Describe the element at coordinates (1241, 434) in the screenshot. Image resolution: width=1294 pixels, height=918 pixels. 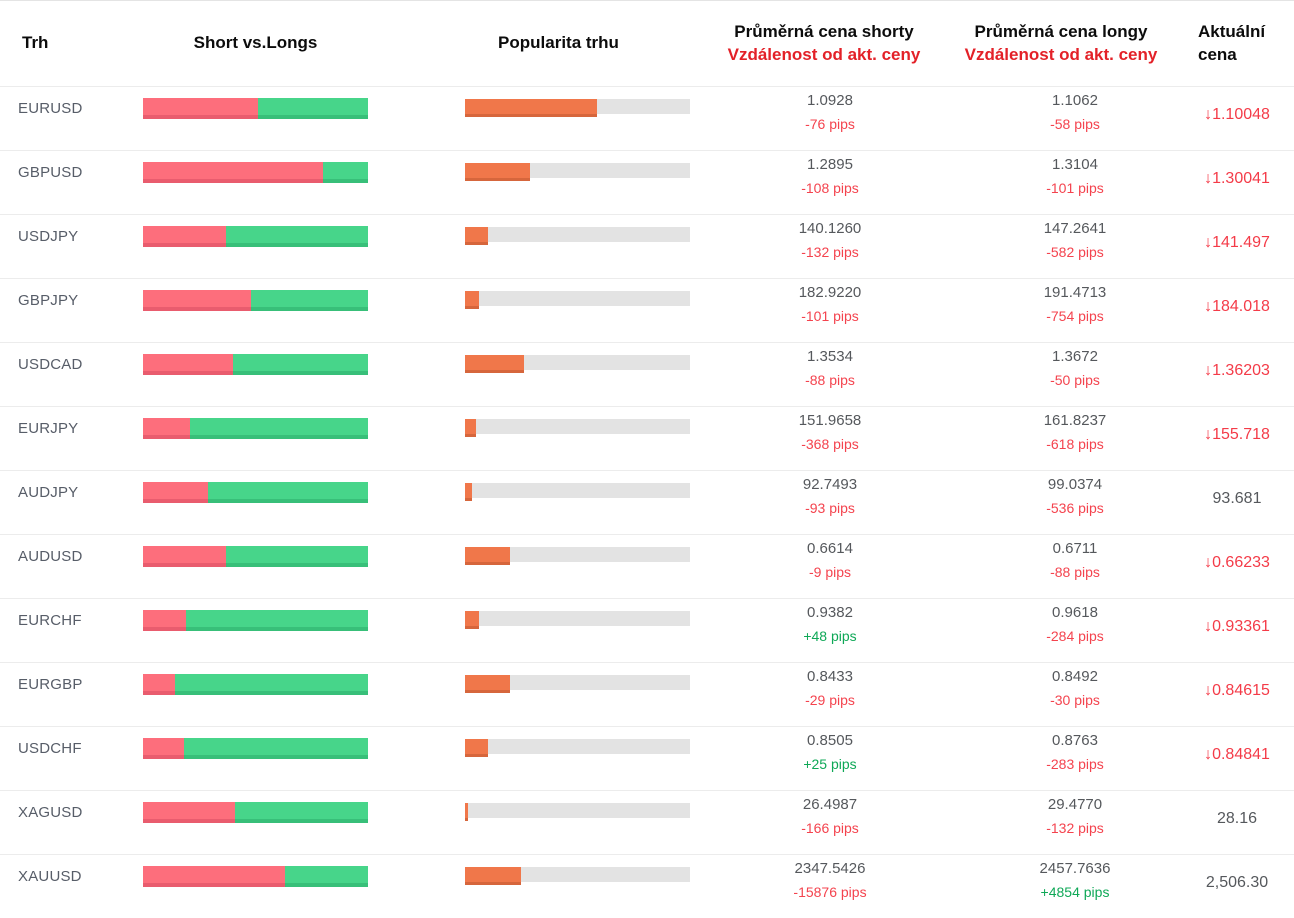
I see `current-price: 155.718` at that location.